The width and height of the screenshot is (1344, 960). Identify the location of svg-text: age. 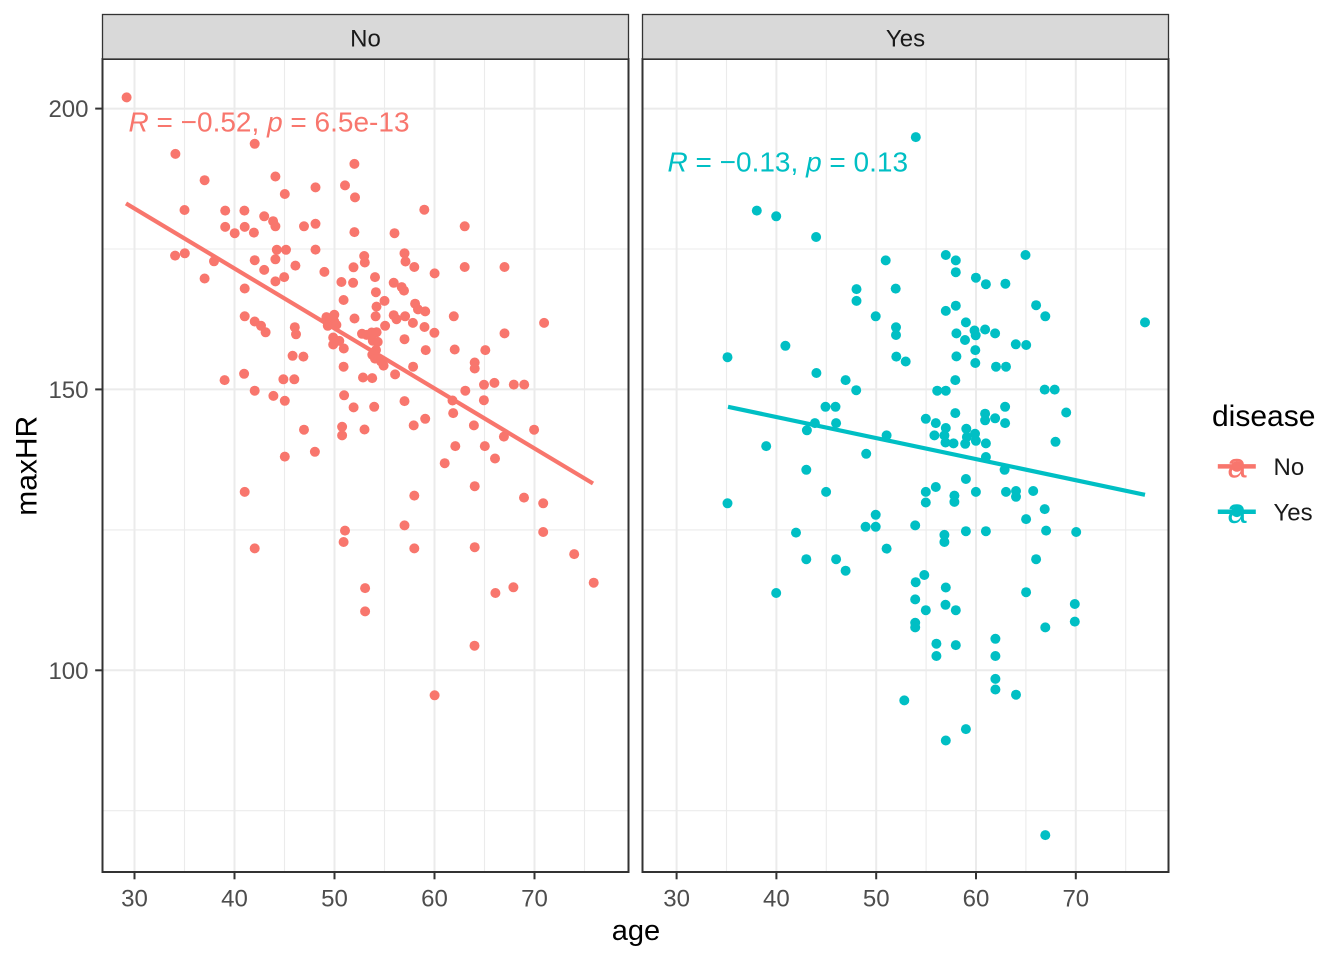
(636, 931).